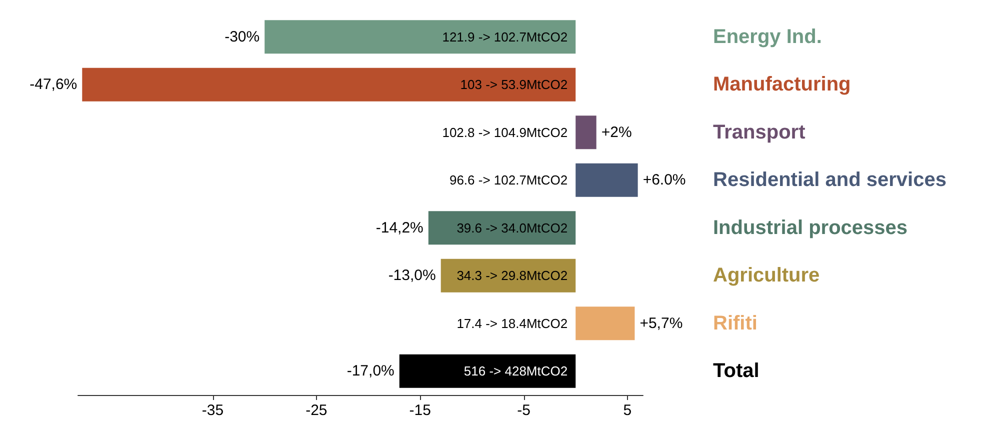 The width and height of the screenshot is (991, 443). What do you see at coordinates (242, 37) in the screenshot?
I see `data-label: -30%` at bounding box center [242, 37].